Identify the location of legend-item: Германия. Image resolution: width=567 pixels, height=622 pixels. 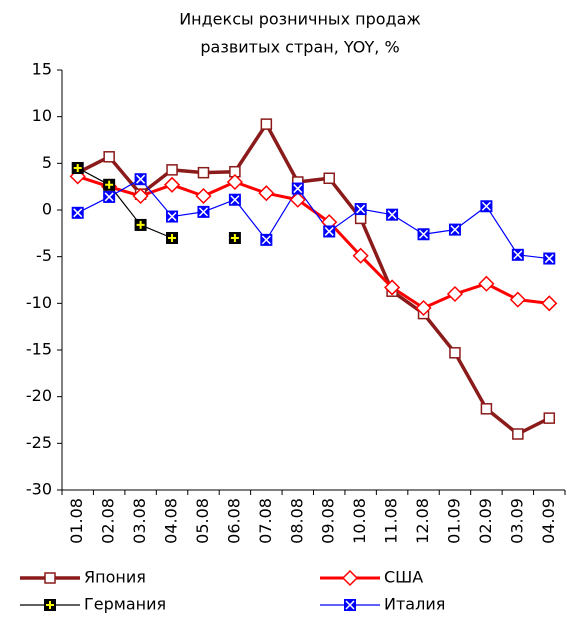
(93, 604).